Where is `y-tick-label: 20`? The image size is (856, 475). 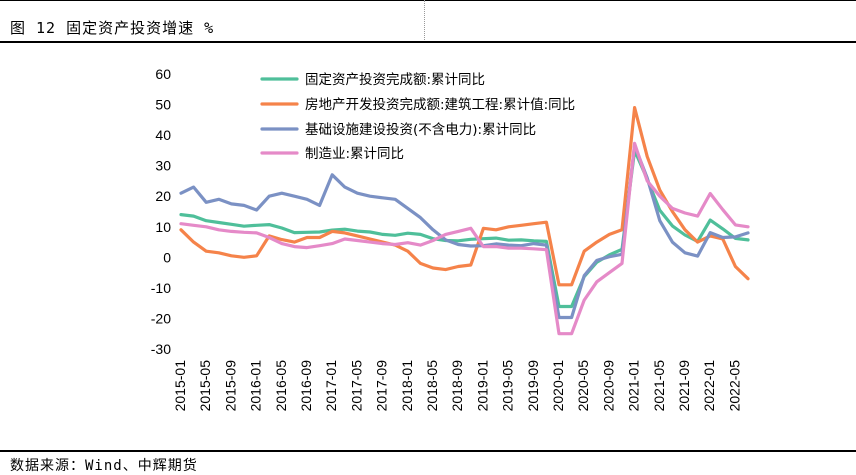 y-tick-label: 20 is located at coordinates (163, 196).